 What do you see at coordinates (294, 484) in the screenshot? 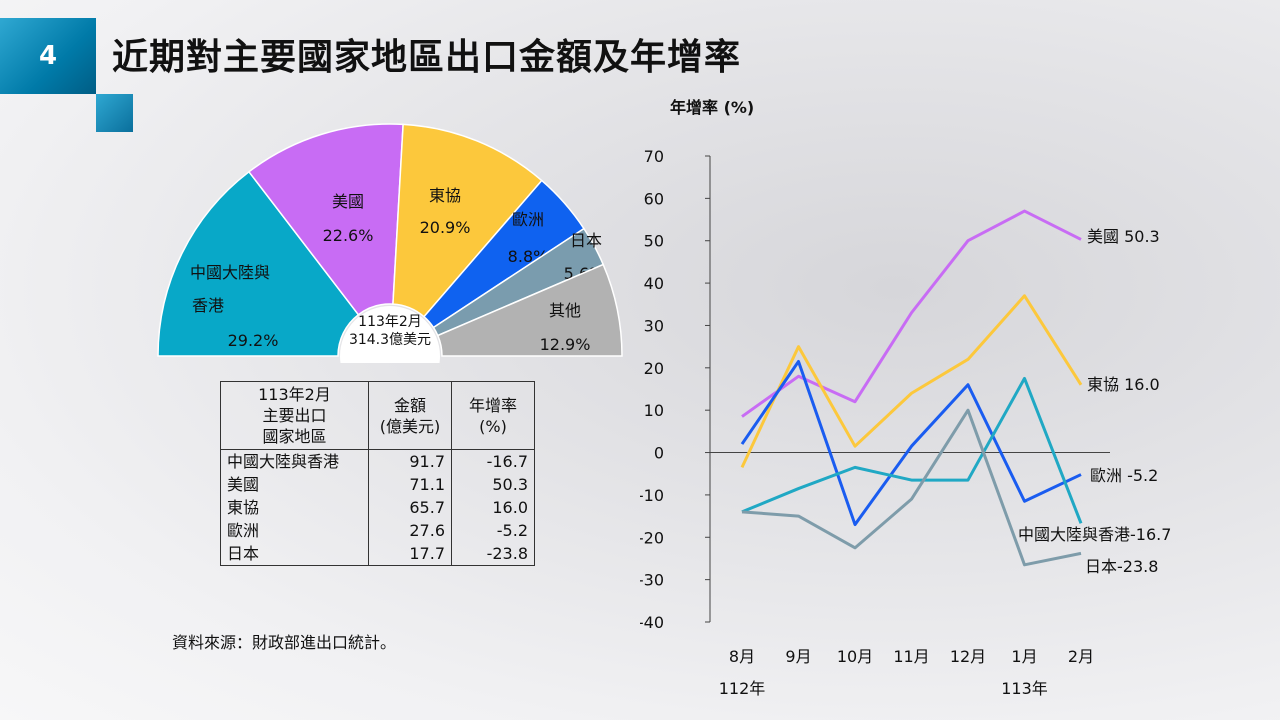
I see `row-name: 美國` at bounding box center [294, 484].